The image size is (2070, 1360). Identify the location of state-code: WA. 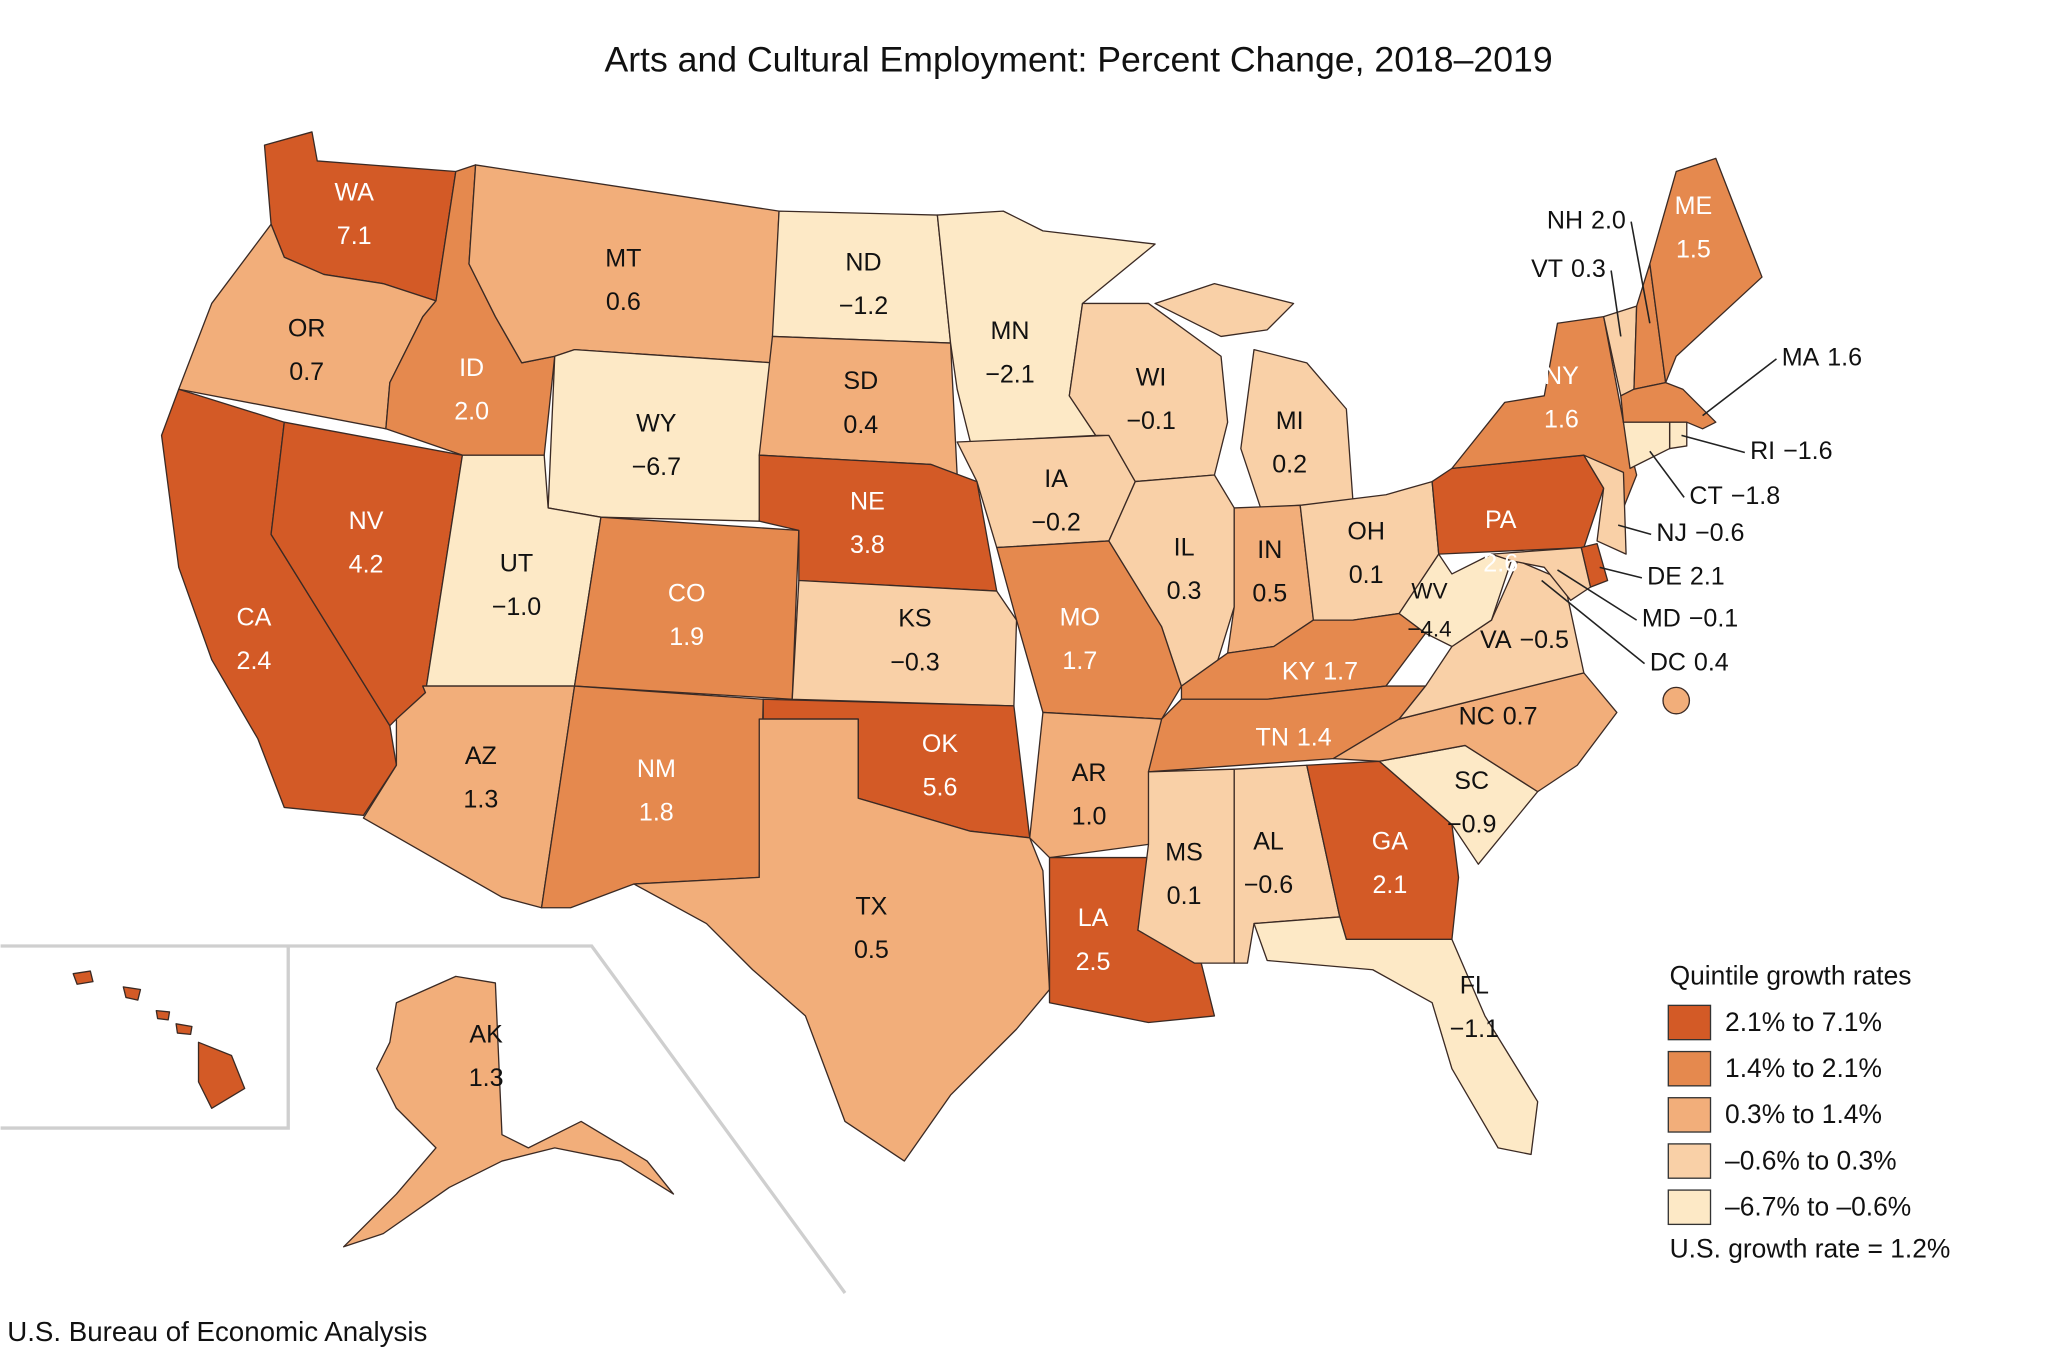
(354, 193).